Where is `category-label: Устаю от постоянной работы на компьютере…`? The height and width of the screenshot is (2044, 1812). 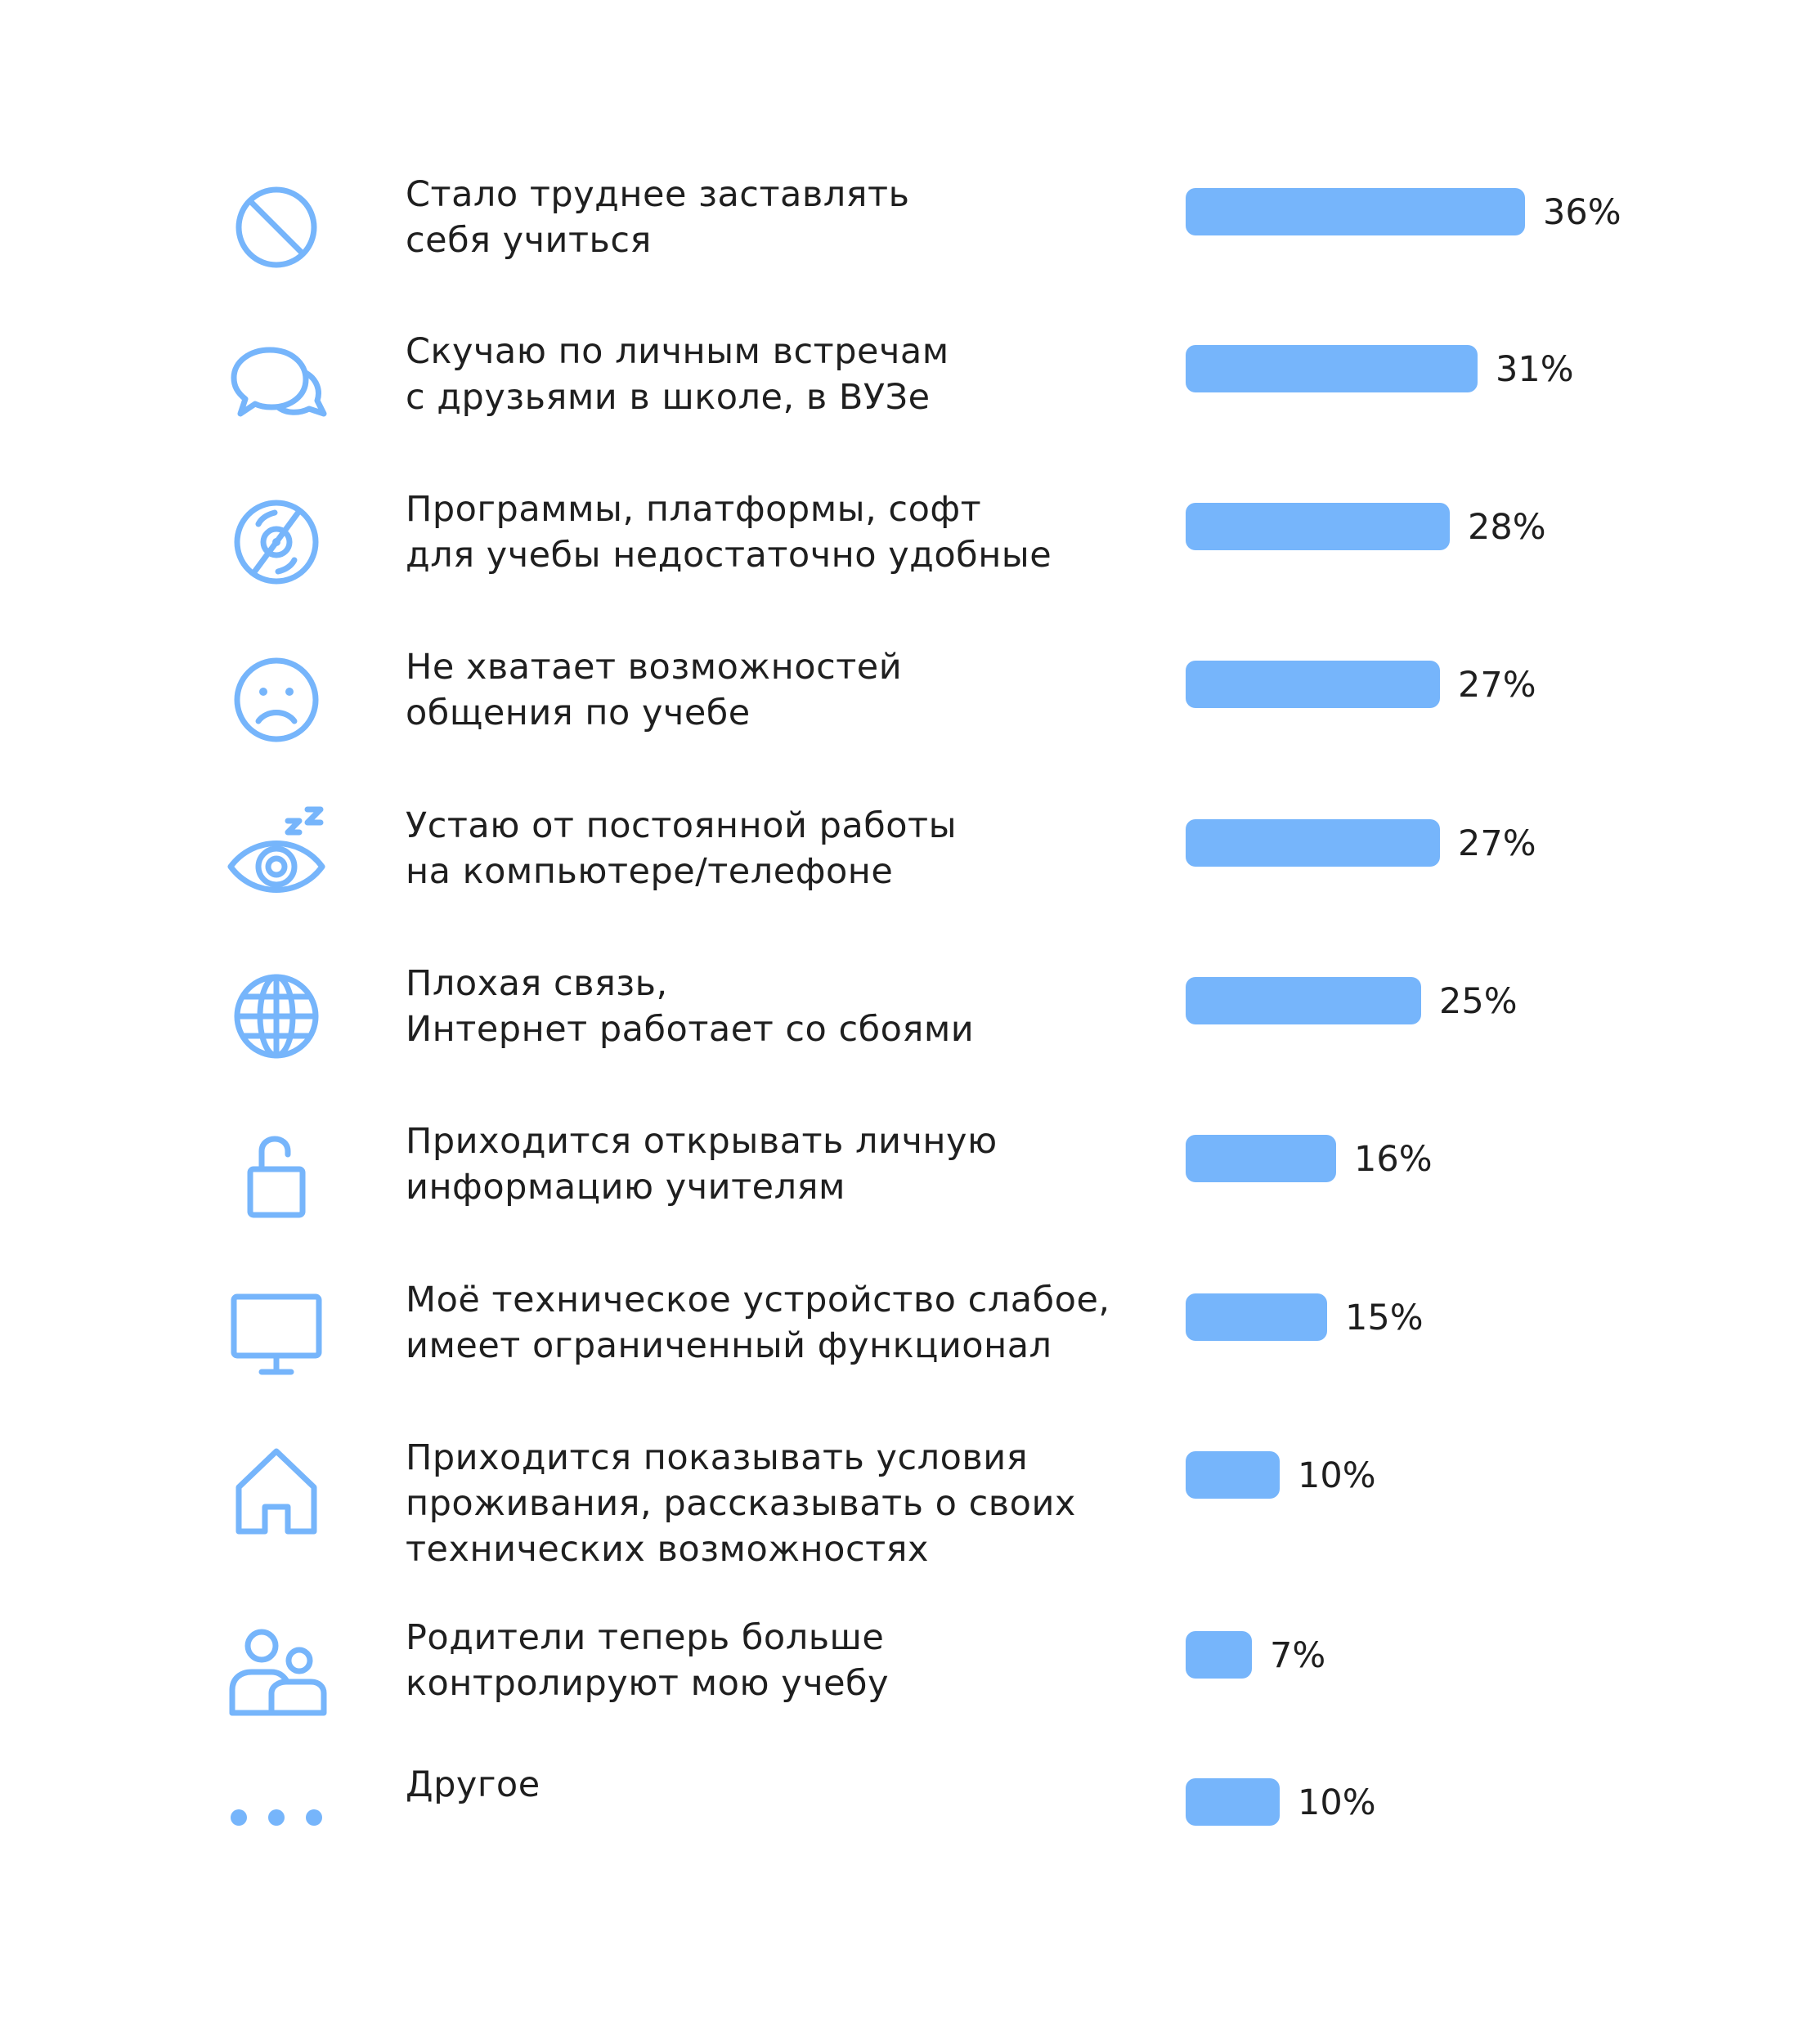
category-label: Устаю от постоянной работы на компьютере… is located at coordinates (682, 848).